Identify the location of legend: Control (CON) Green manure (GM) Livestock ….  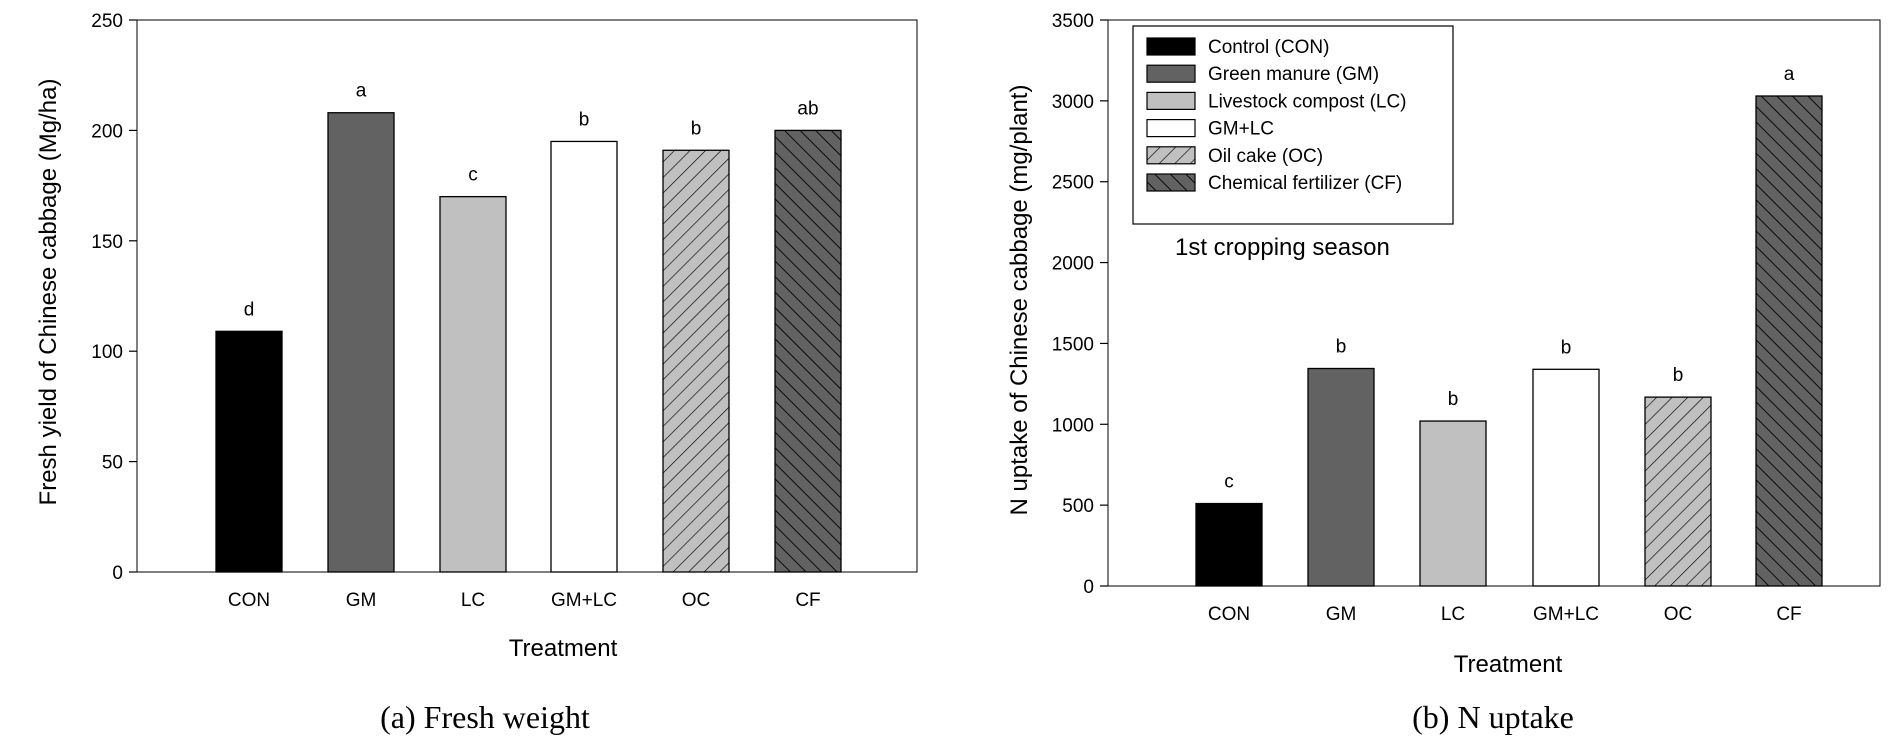
(1293, 125).